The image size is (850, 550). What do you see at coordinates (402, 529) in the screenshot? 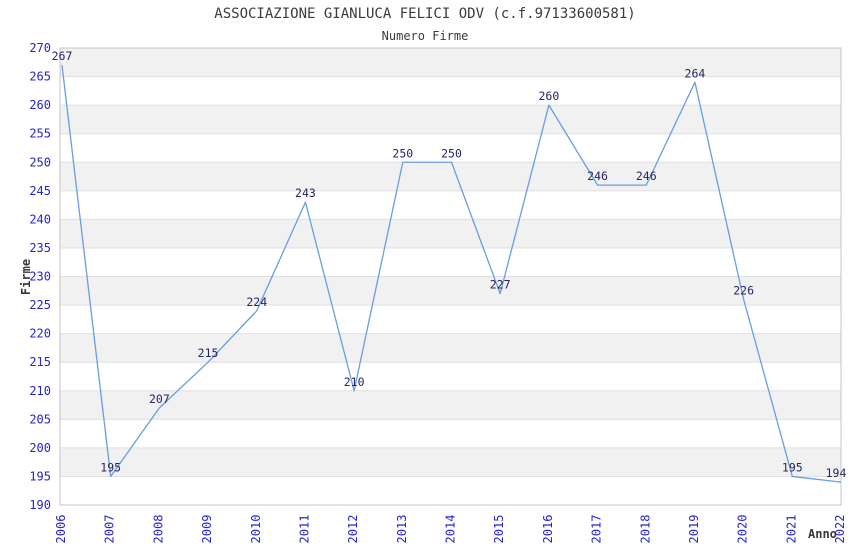
I see `x-tick-label: 2013` at bounding box center [402, 529].